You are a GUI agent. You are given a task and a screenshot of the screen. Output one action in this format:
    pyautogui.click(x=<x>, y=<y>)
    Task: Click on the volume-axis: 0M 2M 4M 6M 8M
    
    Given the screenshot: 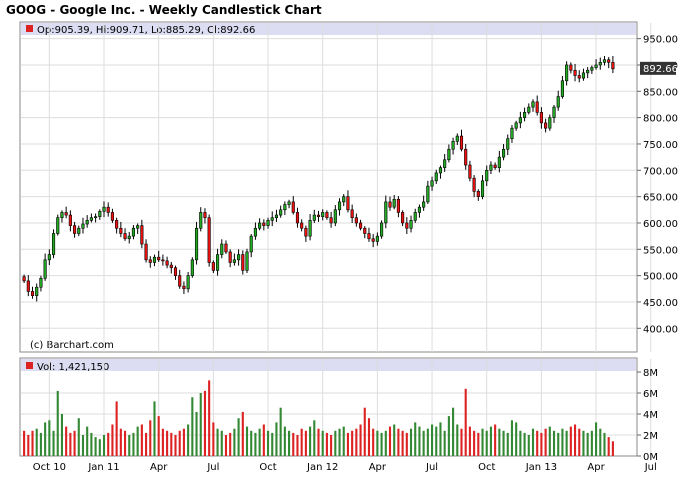 What is the action you would take?
    pyautogui.click(x=647, y=415)
    